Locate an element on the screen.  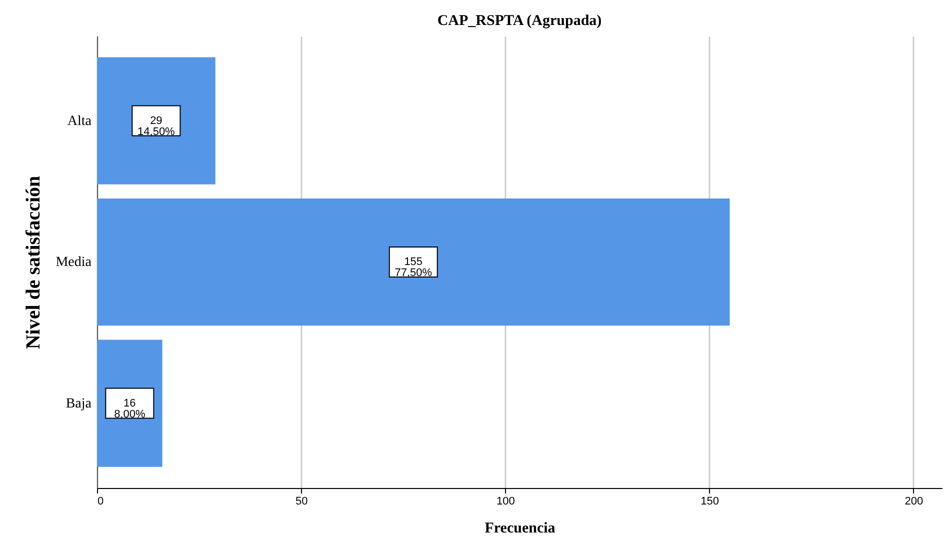
y-tick-label: Media is located at coordinates (74, 262).